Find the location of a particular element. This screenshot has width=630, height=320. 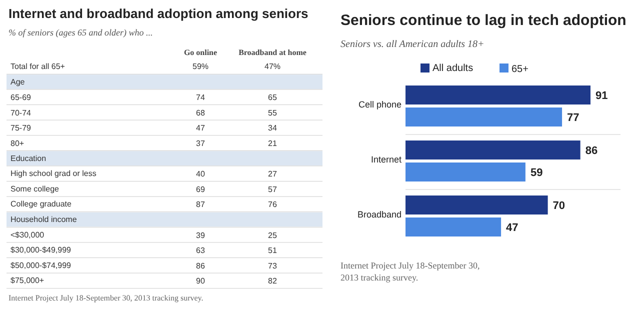

category-label: 70-74 is located at coordinates (21, 113).